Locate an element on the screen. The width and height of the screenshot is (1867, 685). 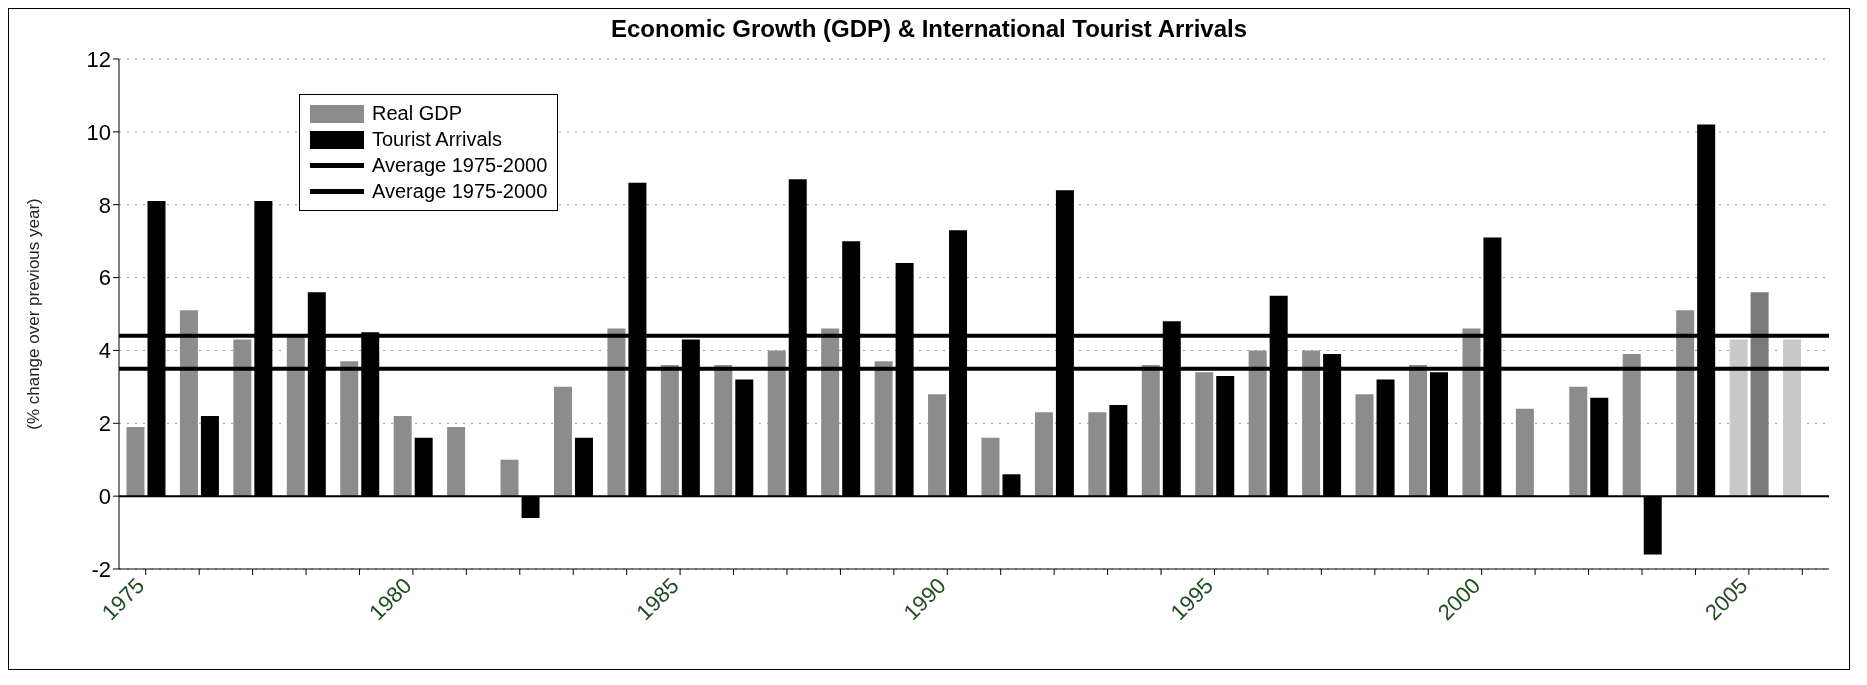
y-tick-label: 2 is located at coordinates (104, 424).